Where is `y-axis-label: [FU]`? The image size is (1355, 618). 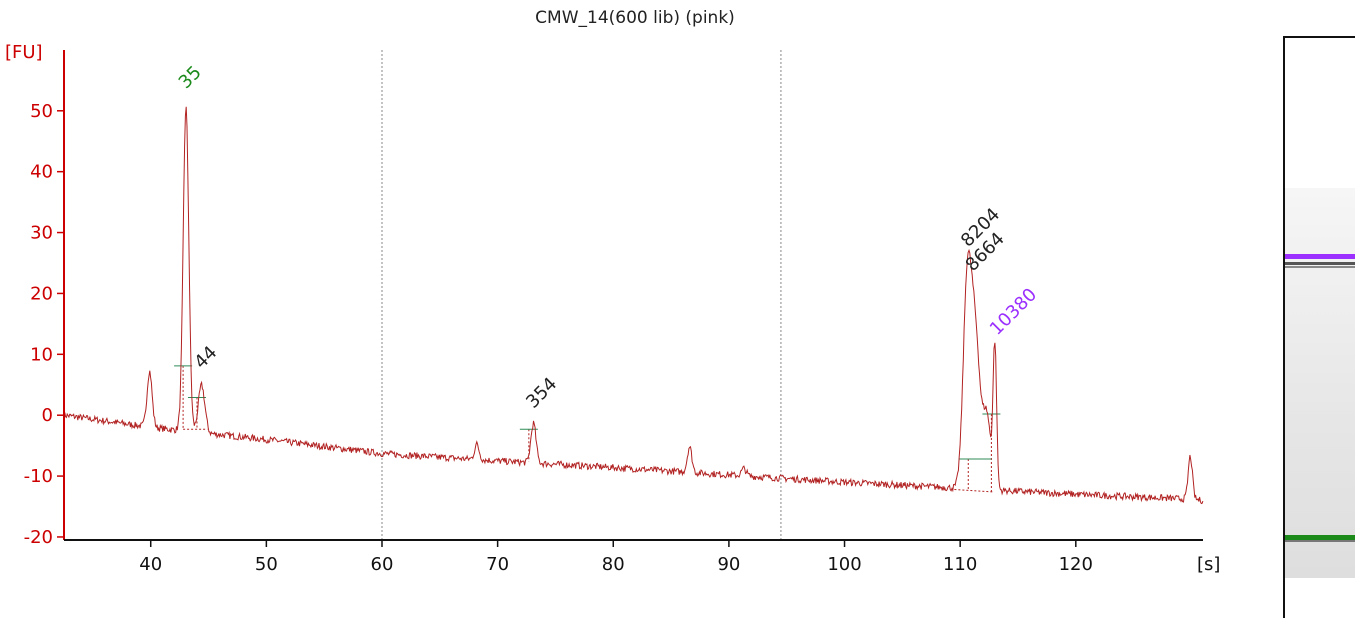
y-axis-label: [FU] is located at coordinates (24, 52).